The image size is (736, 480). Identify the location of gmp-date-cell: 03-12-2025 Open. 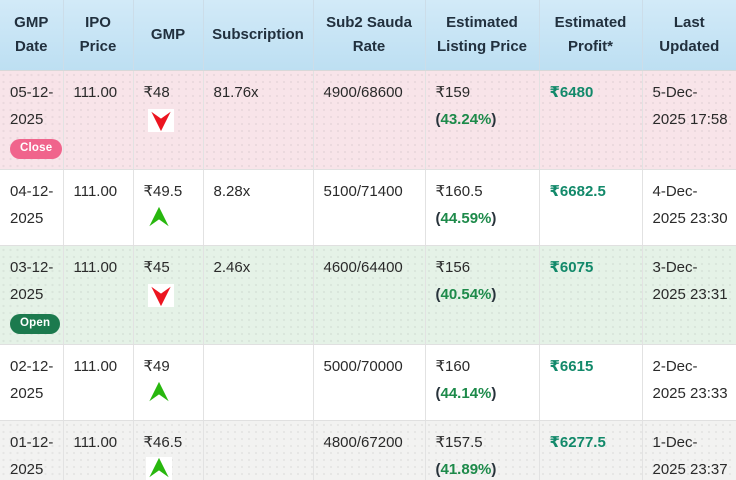
(32, 295).